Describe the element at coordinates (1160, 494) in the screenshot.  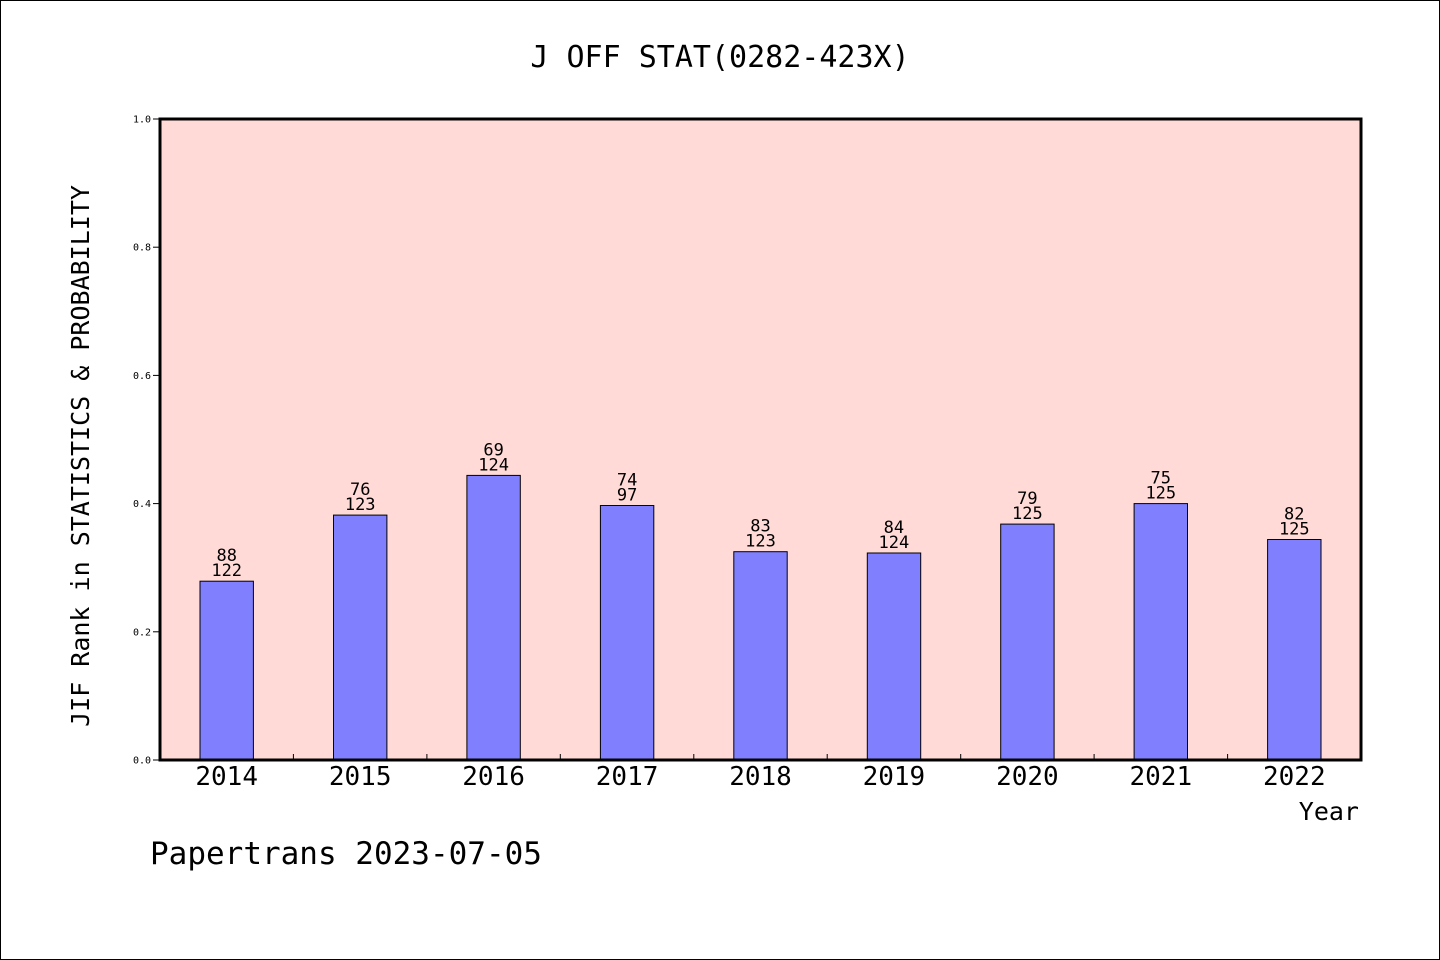
I see `bar-total-label-2021: 125` at that location.